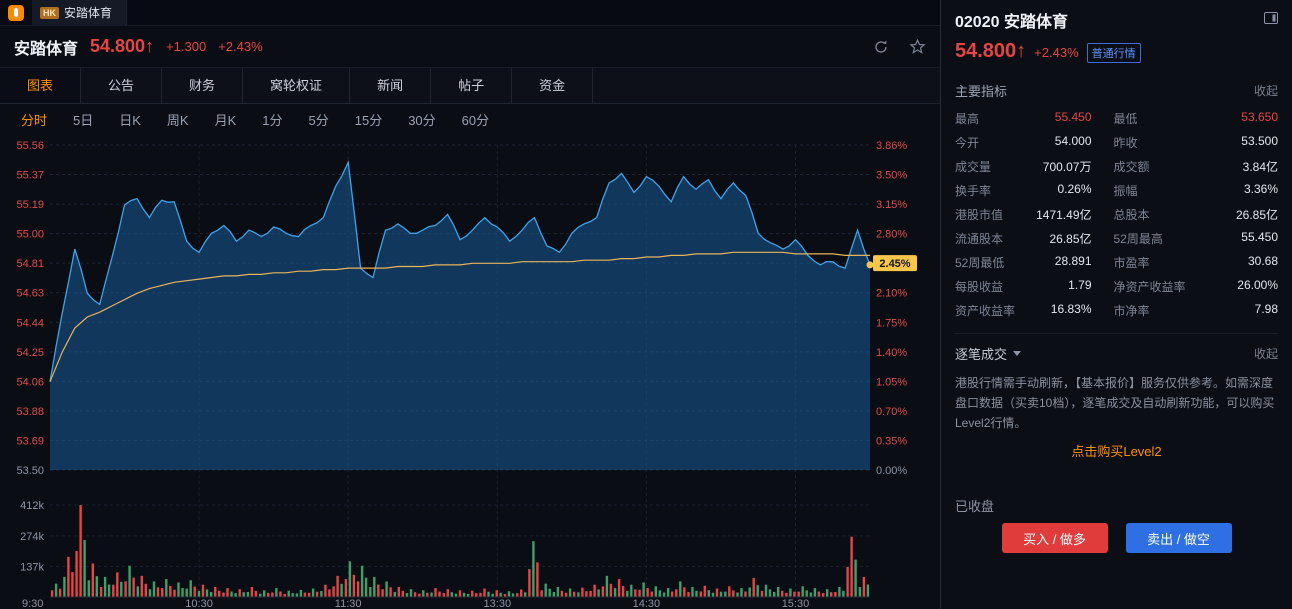  Describe the element at coordinates (41, 85) in the screenshot. I see `tab-chart: 图表` at that location.